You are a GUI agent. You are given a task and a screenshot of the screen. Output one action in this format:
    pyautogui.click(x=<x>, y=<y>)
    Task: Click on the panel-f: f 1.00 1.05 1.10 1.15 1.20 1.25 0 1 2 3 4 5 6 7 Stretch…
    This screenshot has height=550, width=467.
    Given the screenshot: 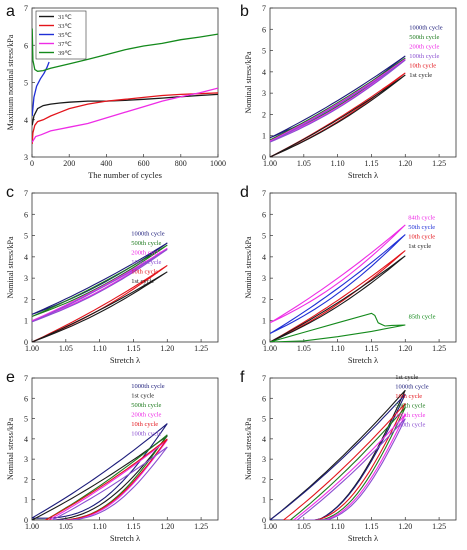 What is the action you would take?
    pyautogui.click(x=348, y=456)
    